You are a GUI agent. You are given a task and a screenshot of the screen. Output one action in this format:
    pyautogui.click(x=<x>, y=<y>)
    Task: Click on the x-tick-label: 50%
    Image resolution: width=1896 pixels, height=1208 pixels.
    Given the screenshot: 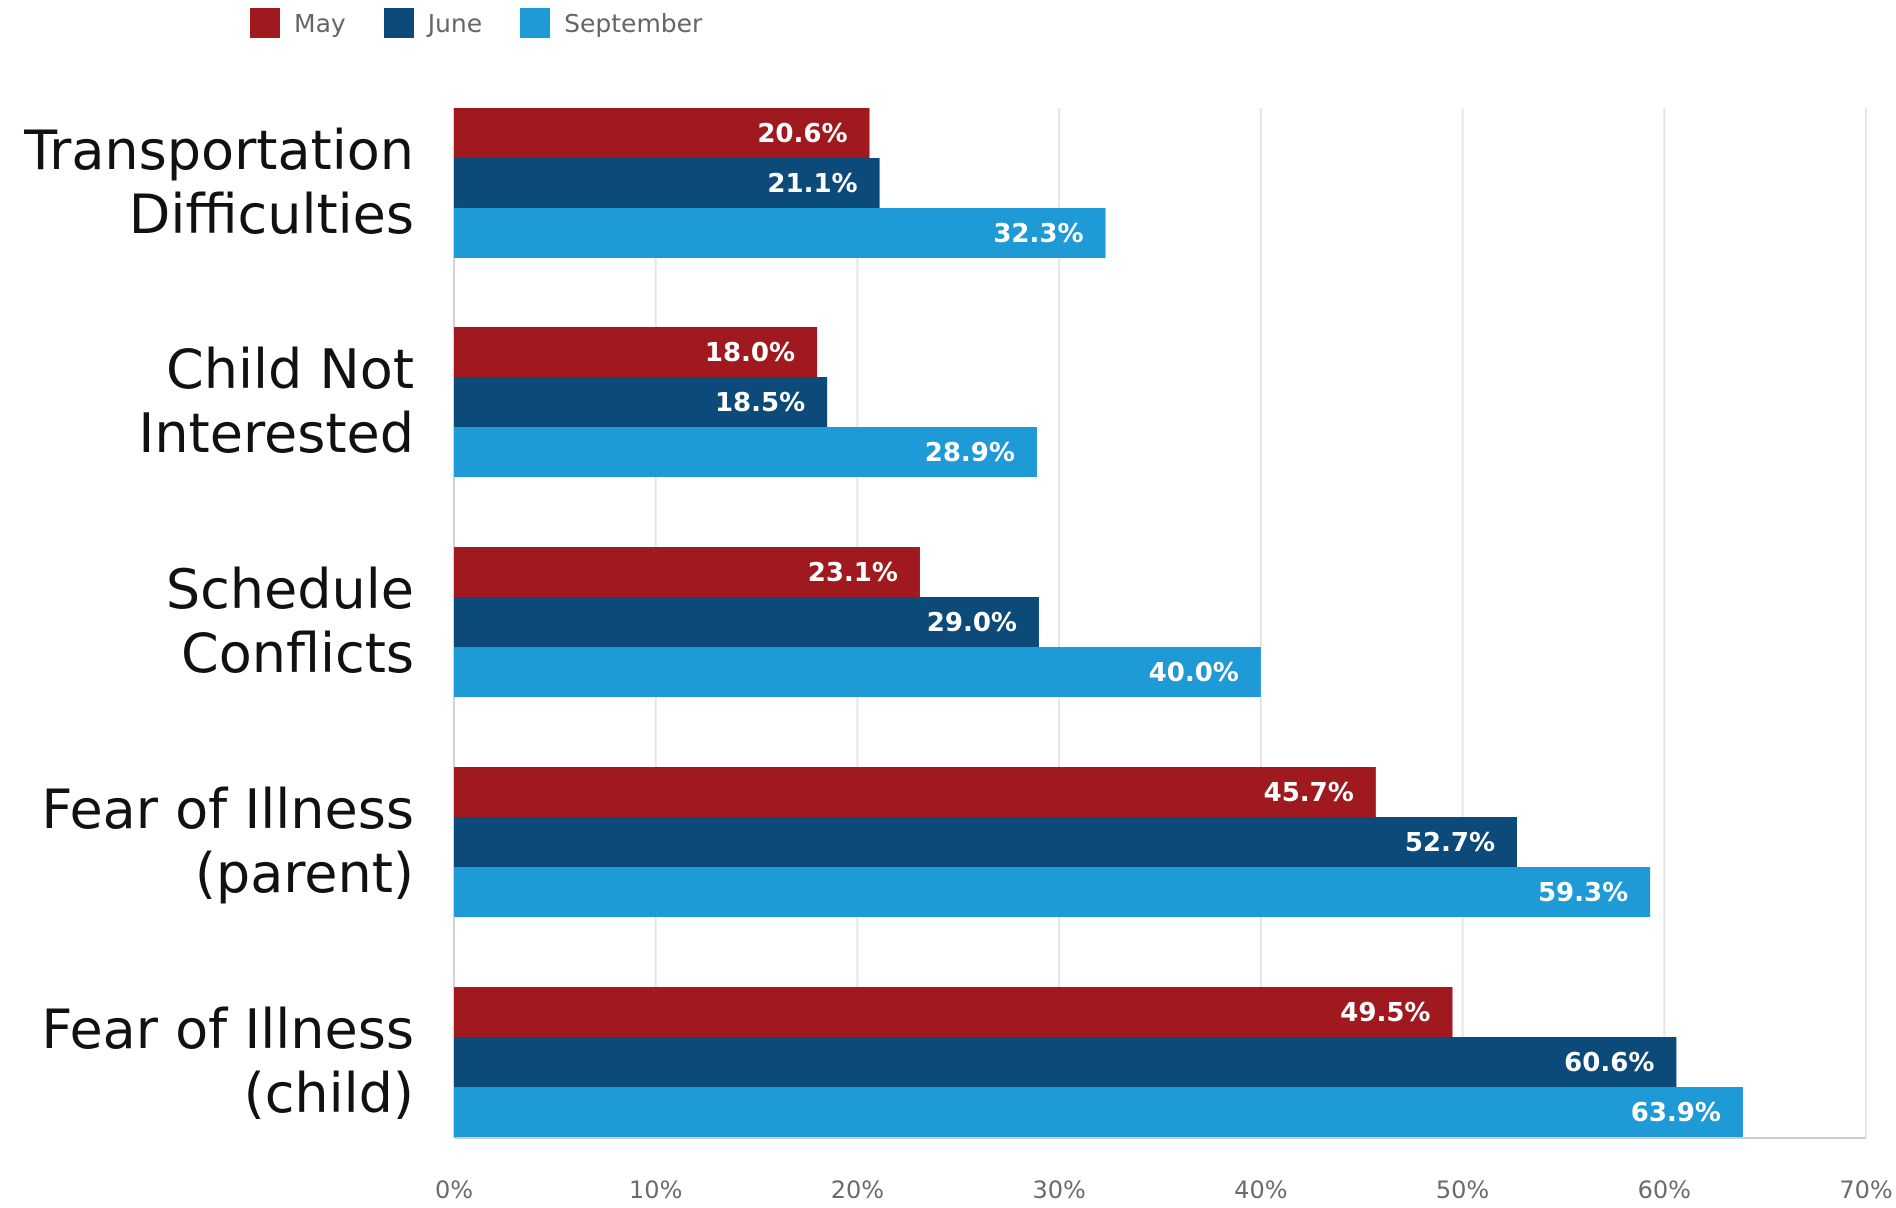 What is the action you would take?
    pyautogui.click(x=1462, y=1190)
    